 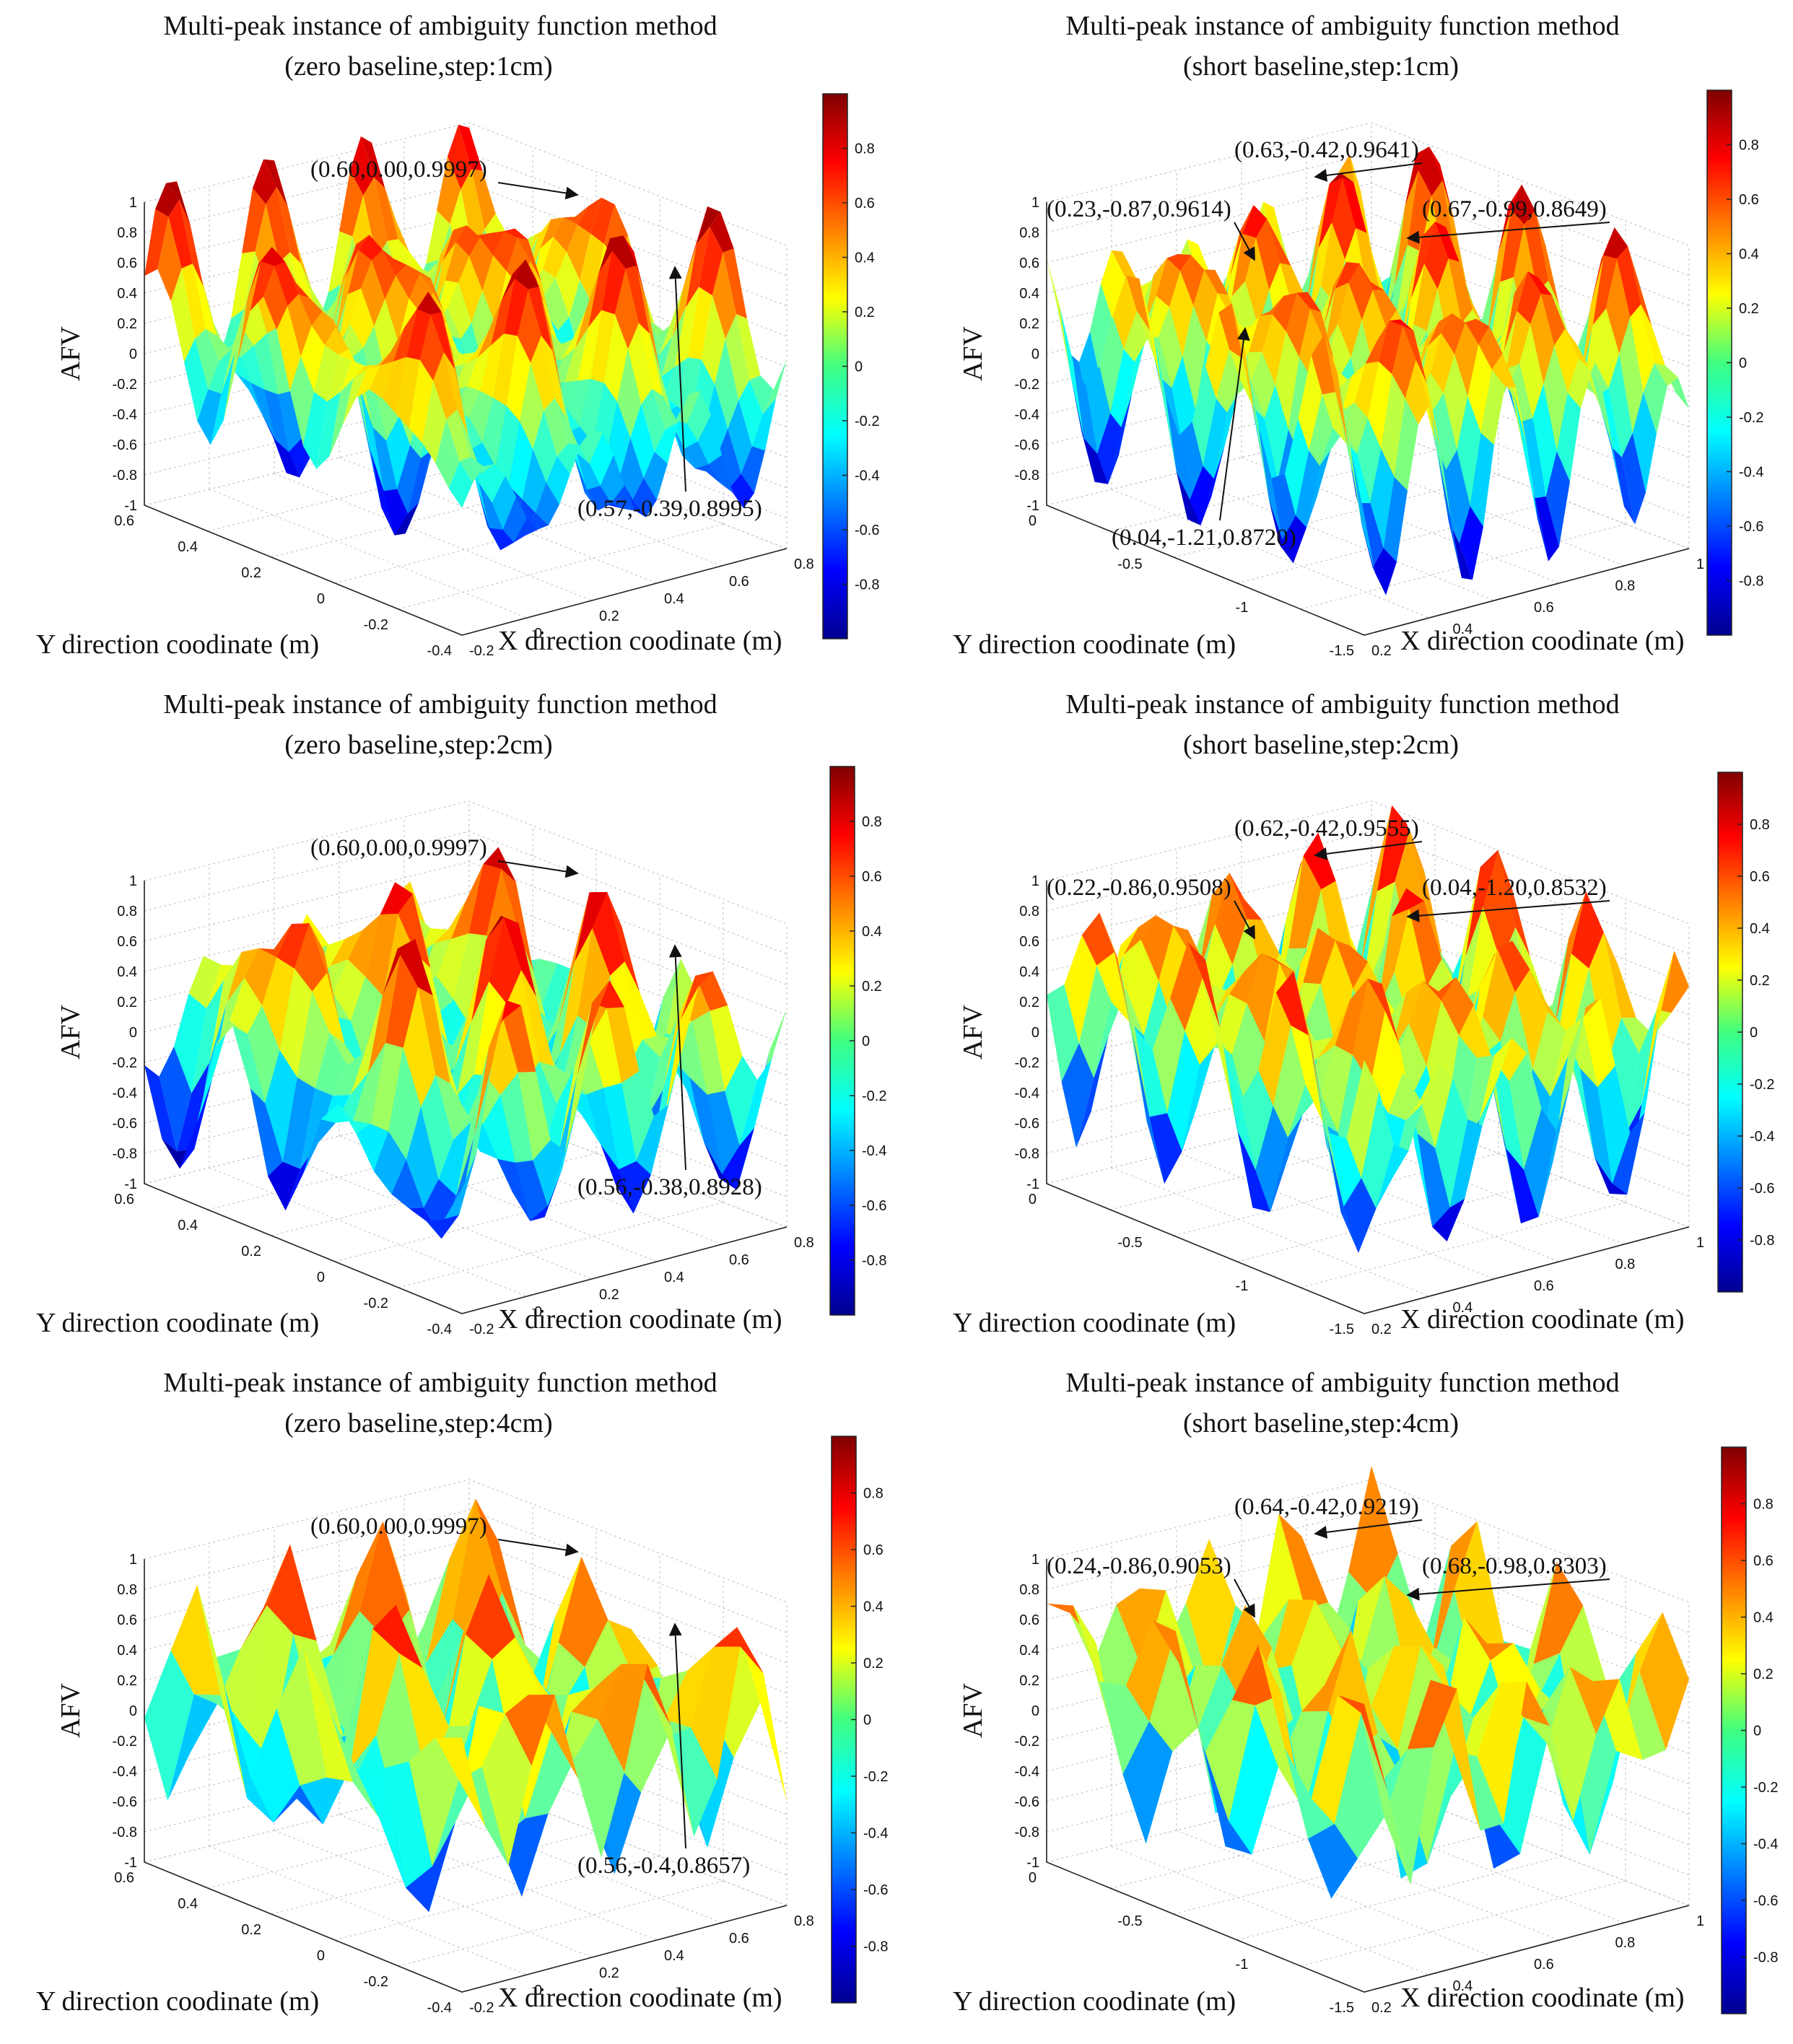 I want to click on x-tick-label: 0.6, so click(x=739, y=582).